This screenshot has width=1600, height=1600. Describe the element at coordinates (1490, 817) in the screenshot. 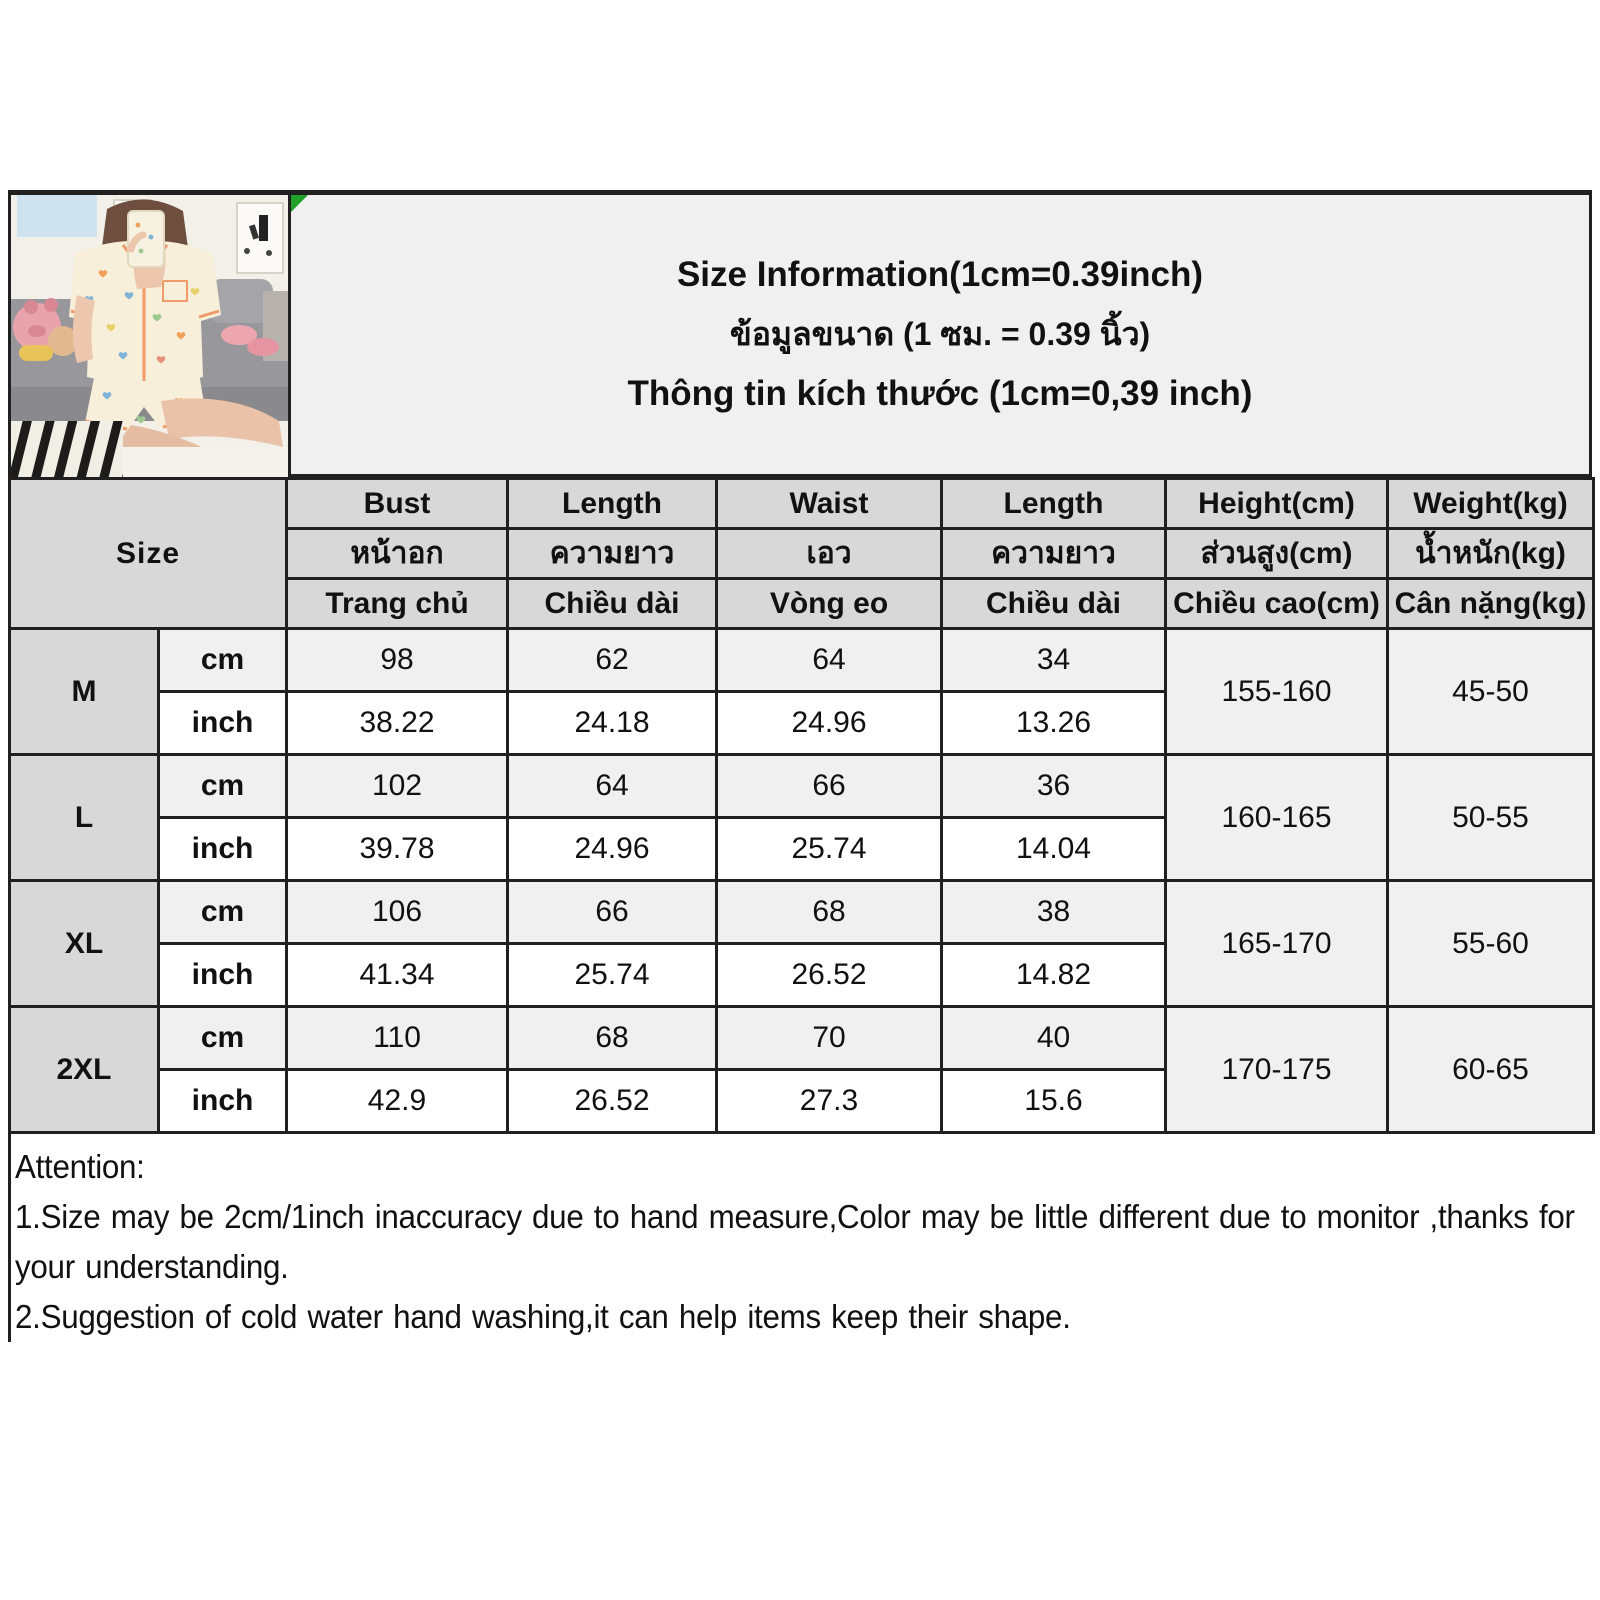

I see `weight-range-cell: 50-55` at that location.